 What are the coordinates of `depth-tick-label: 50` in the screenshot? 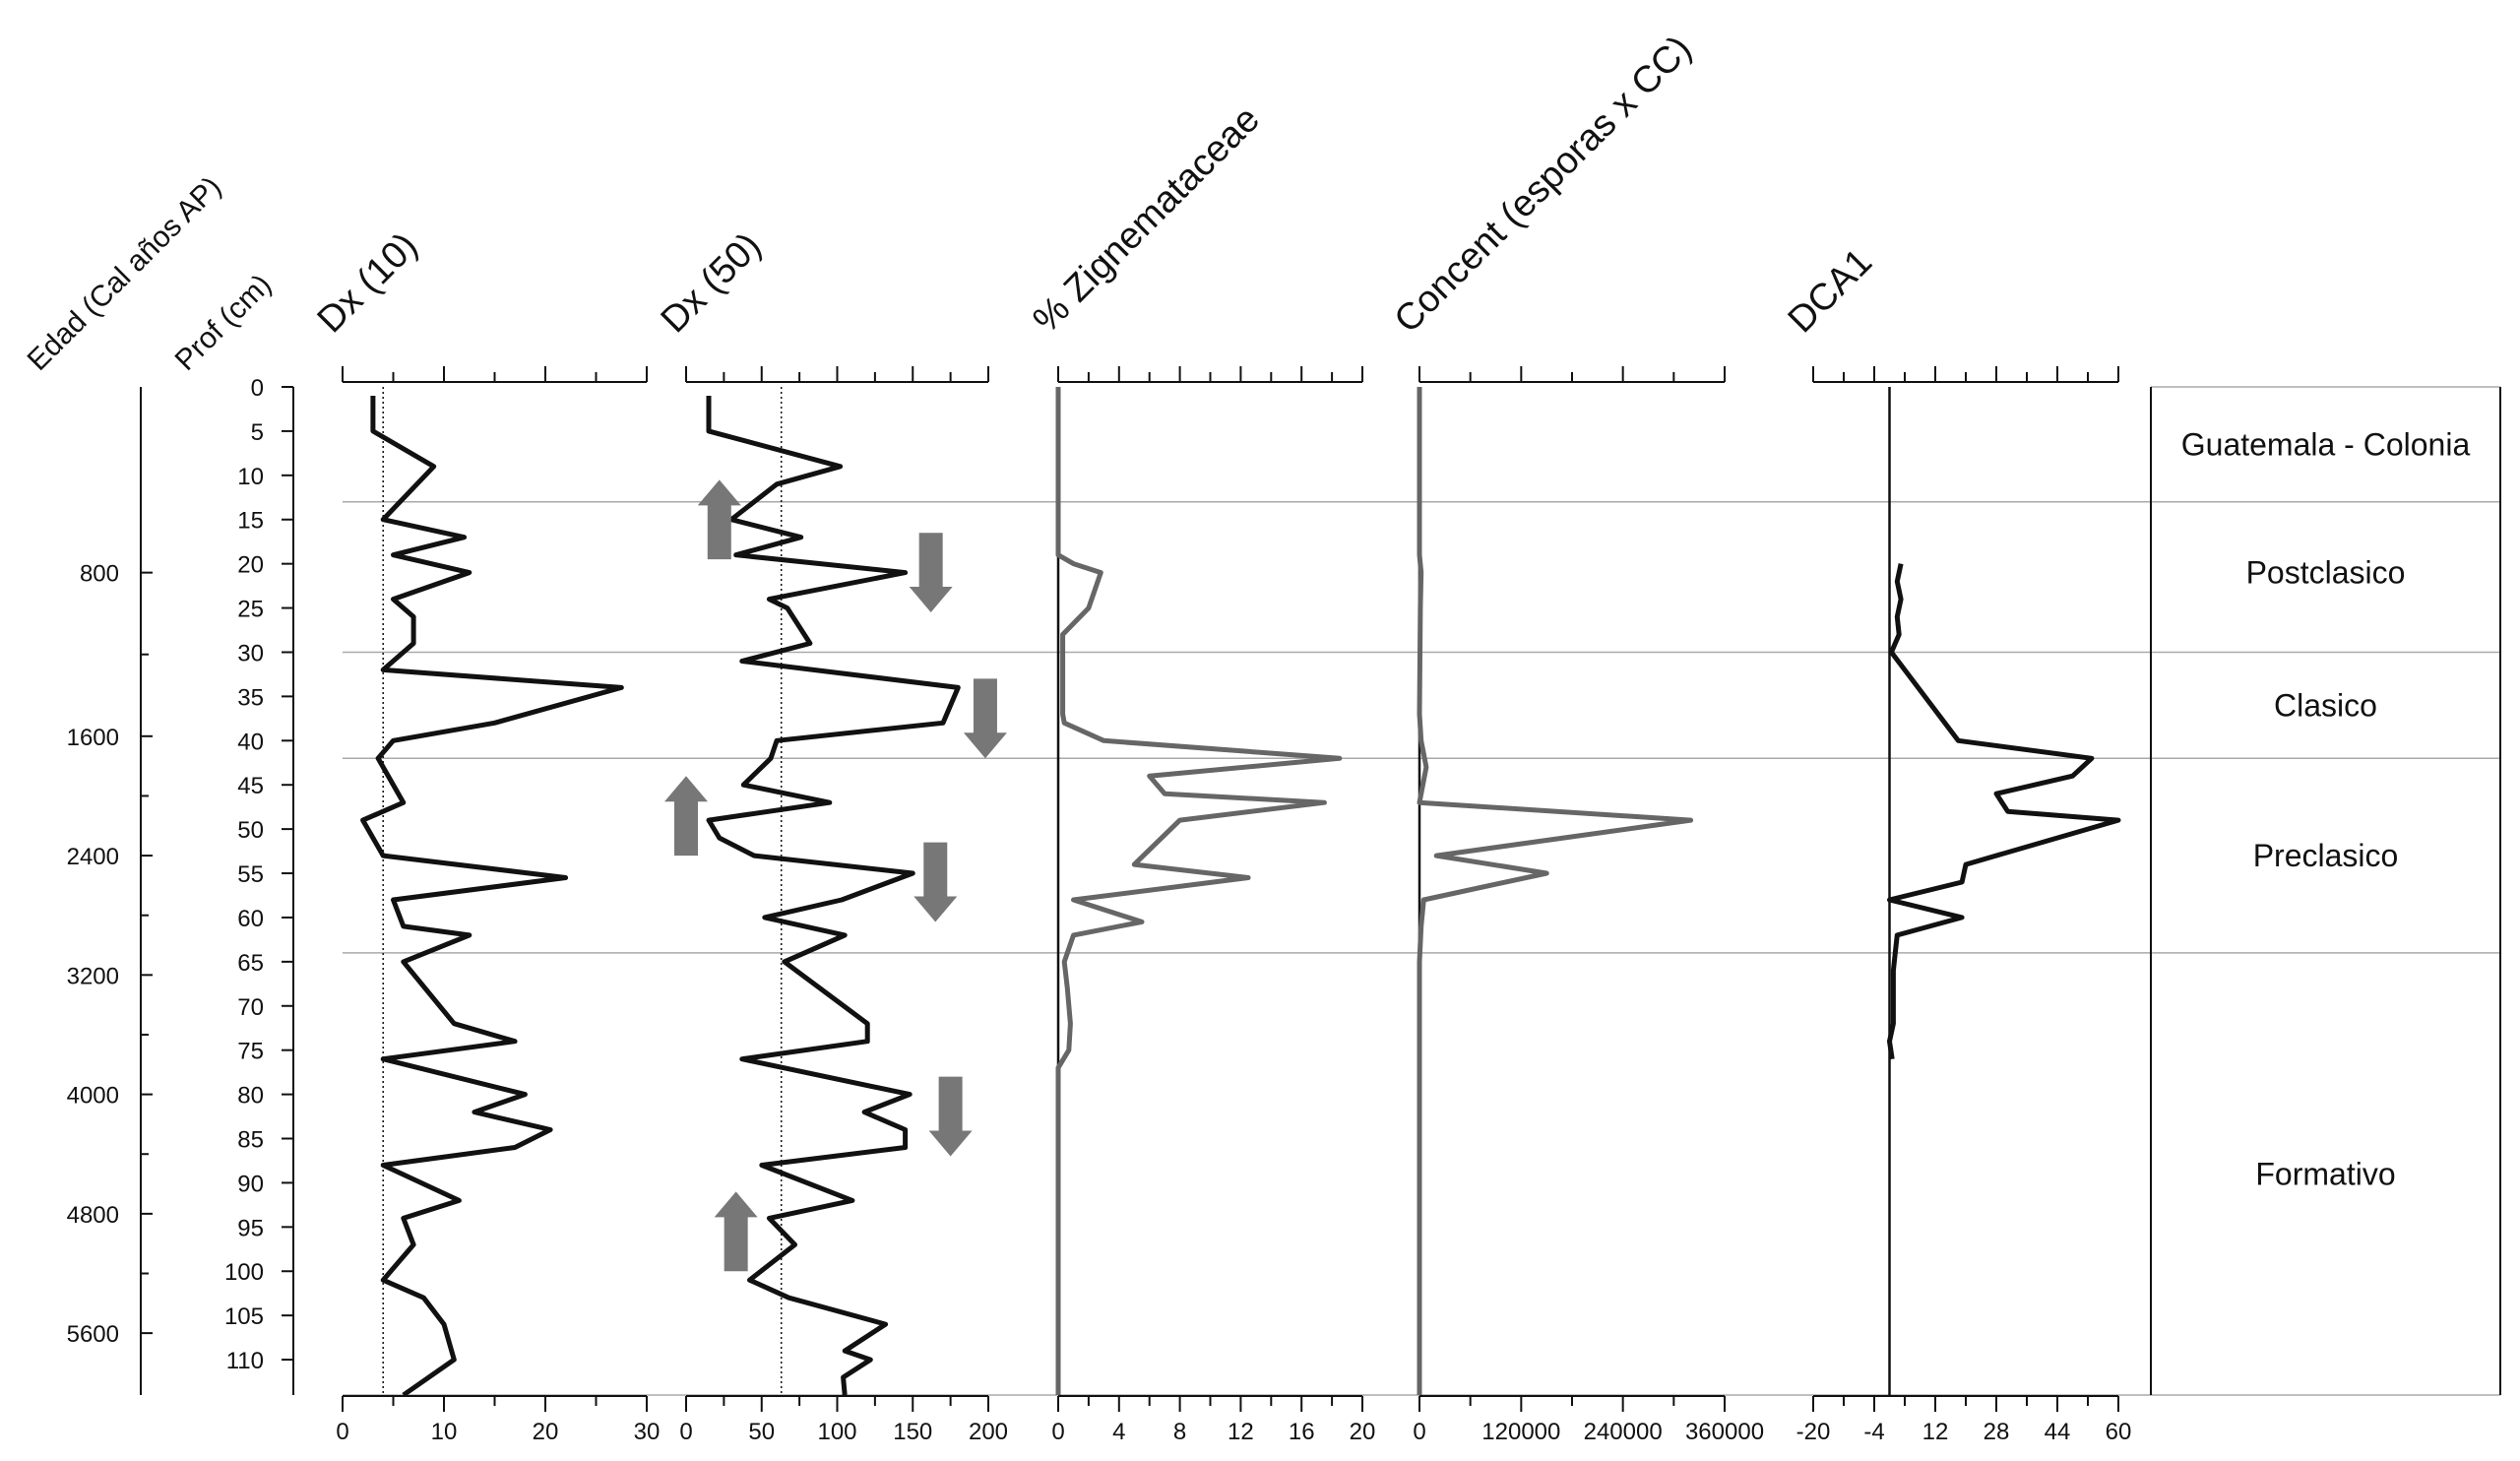 It's located at (250, 830).